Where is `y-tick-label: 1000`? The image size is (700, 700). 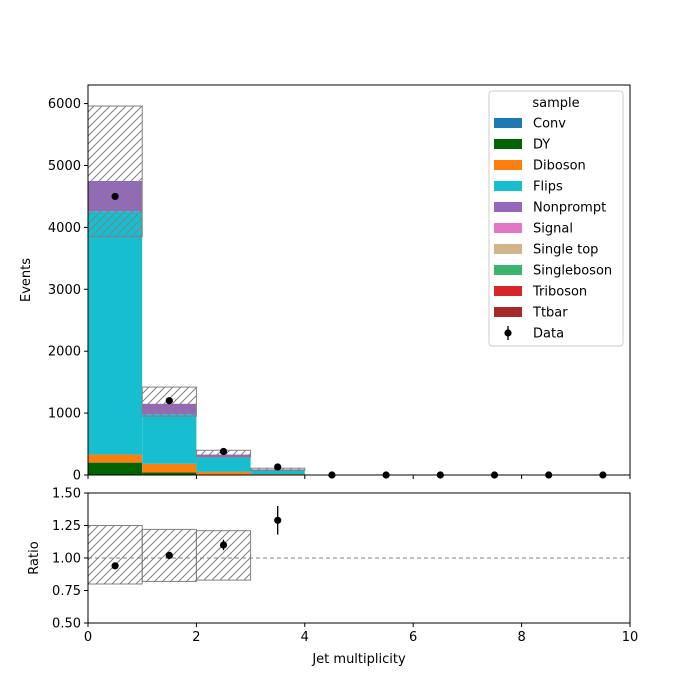
y-tick-label: 1000 is located at coordinates (64, 414).